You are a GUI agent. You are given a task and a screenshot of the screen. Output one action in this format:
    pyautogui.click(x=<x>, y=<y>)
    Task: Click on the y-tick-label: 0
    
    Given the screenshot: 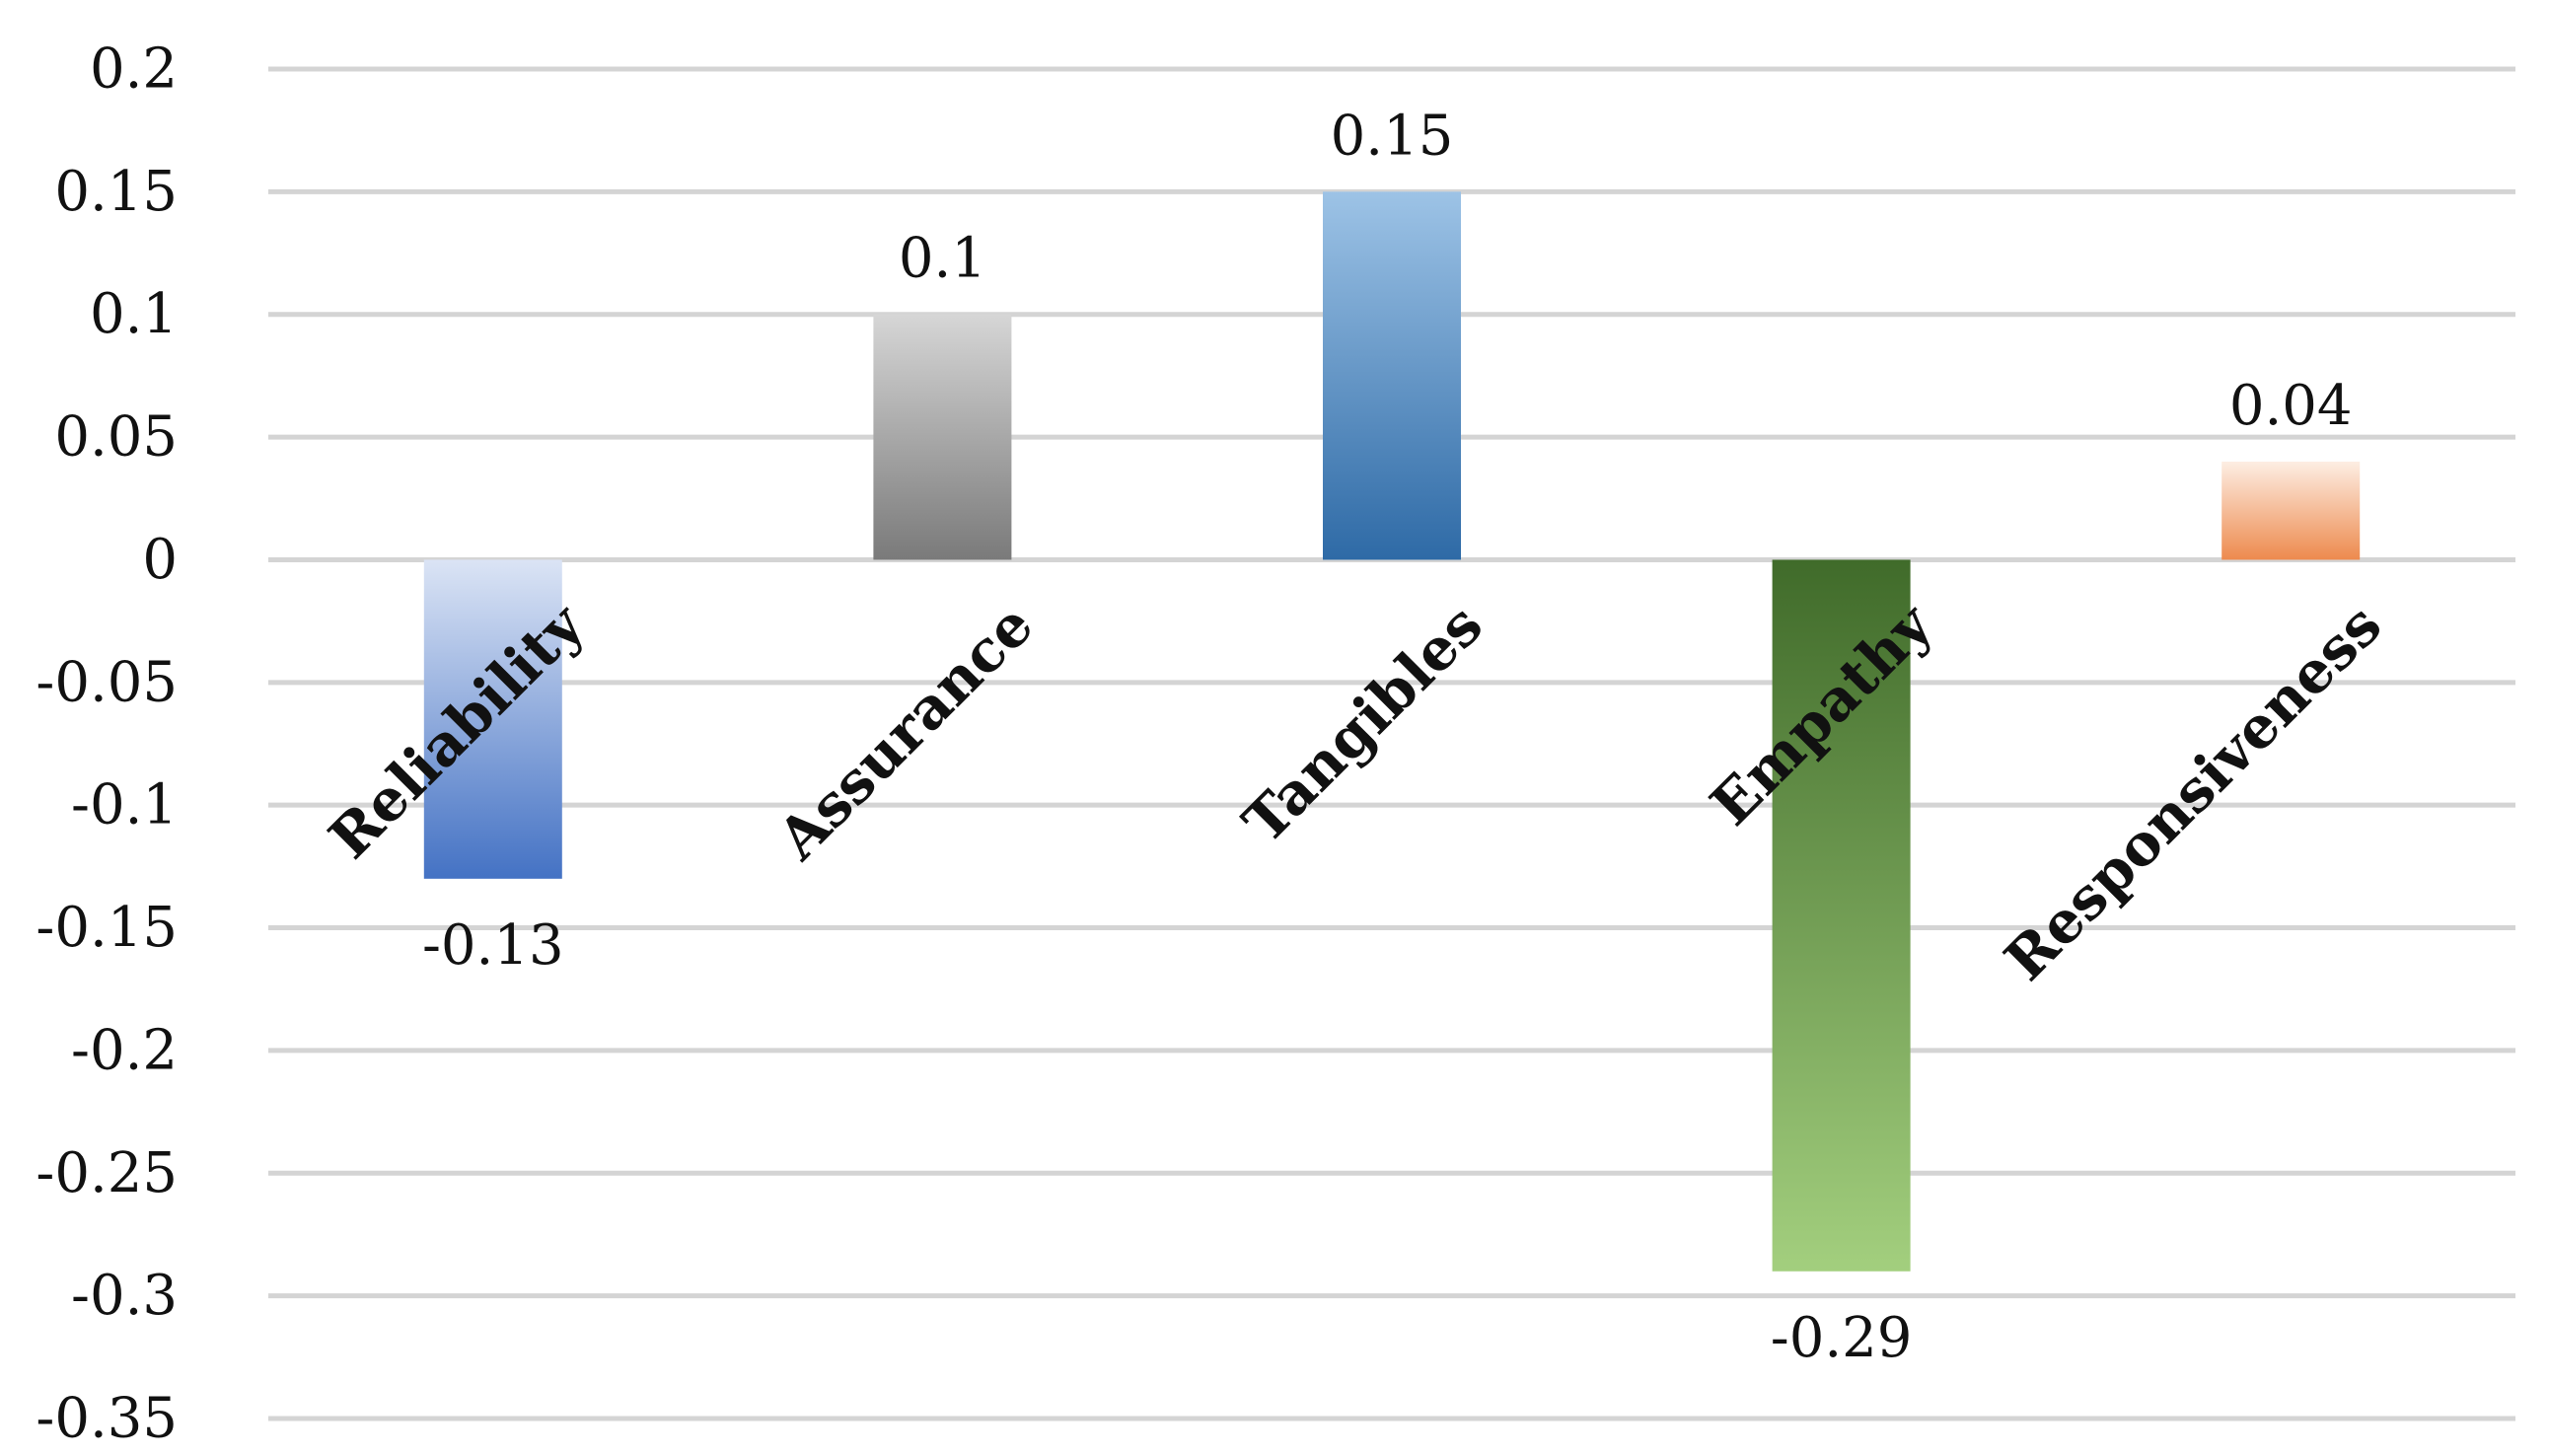 What is the action you would take?
    pyautogui.click(x=160, y=560)
    